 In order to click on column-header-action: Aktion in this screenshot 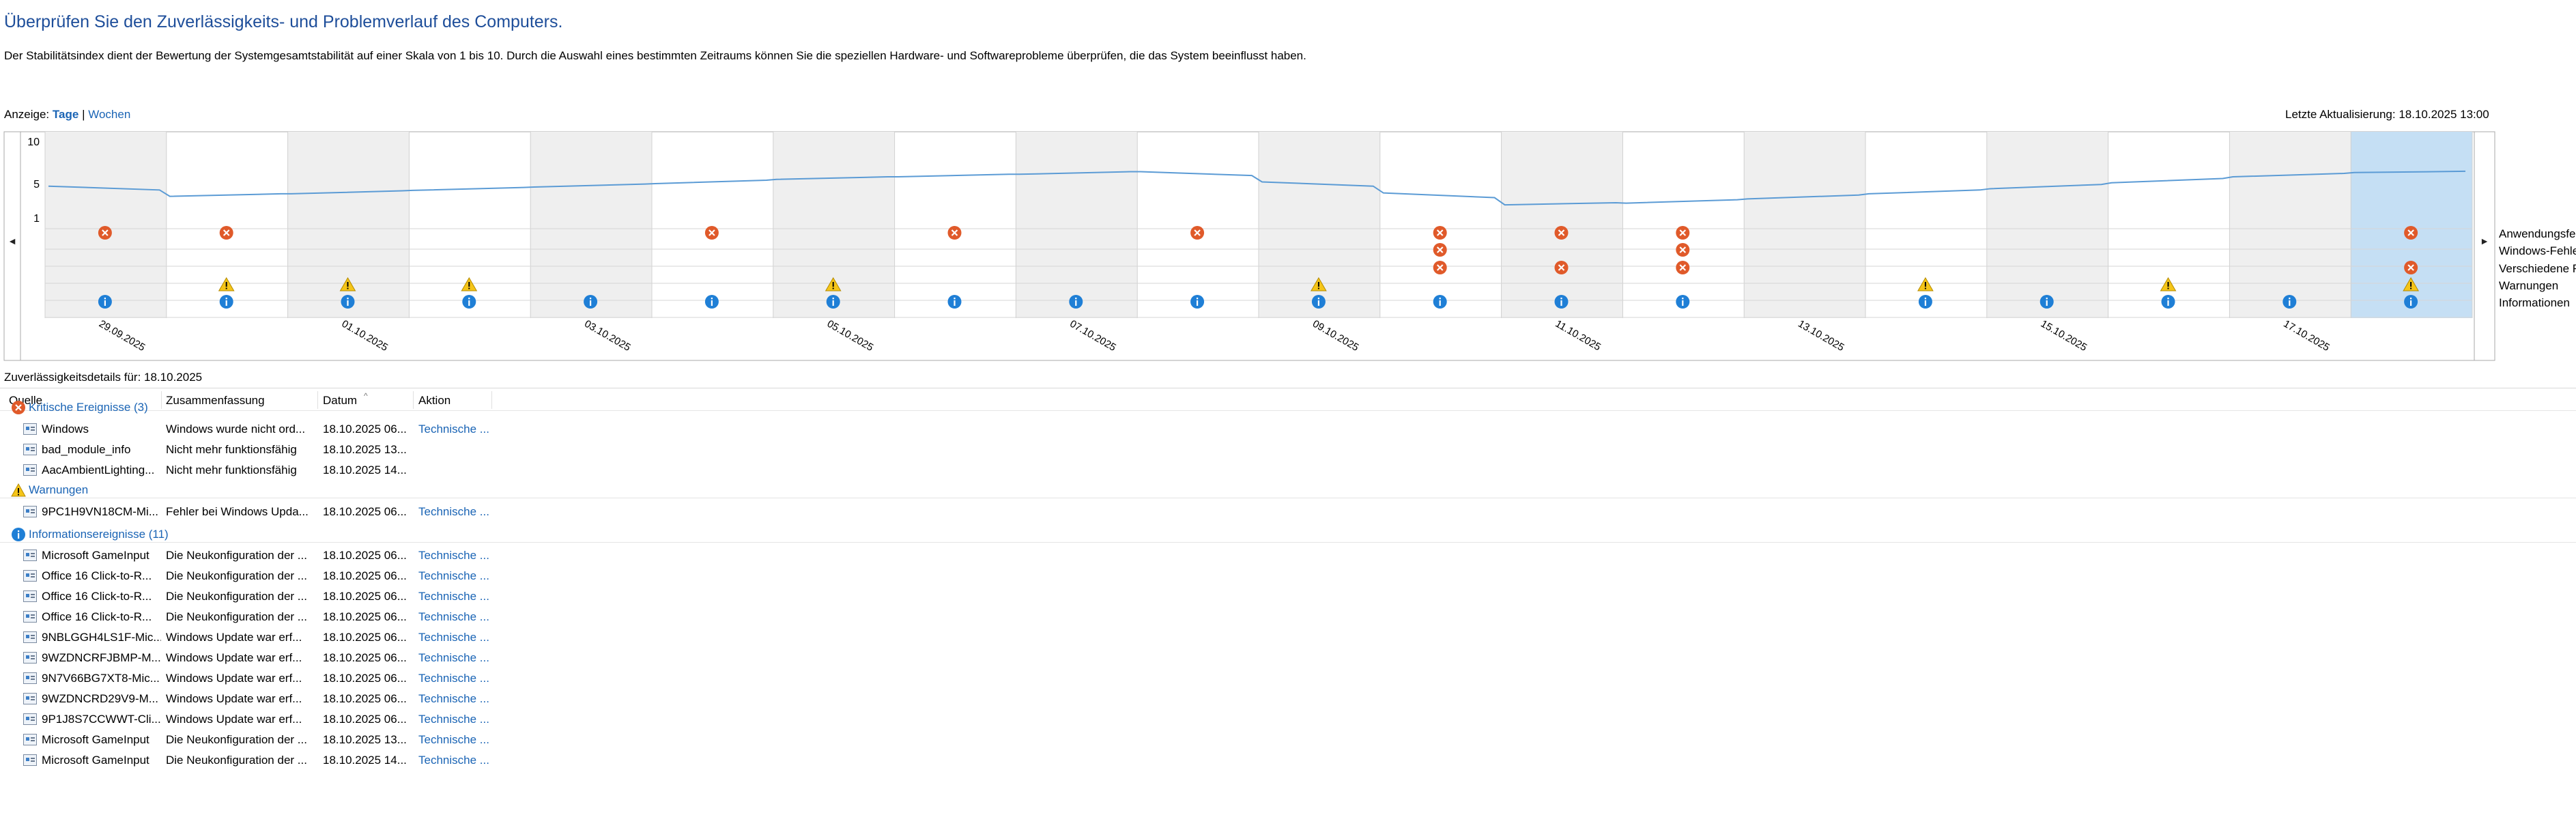, I will do `click(434, 400)`.